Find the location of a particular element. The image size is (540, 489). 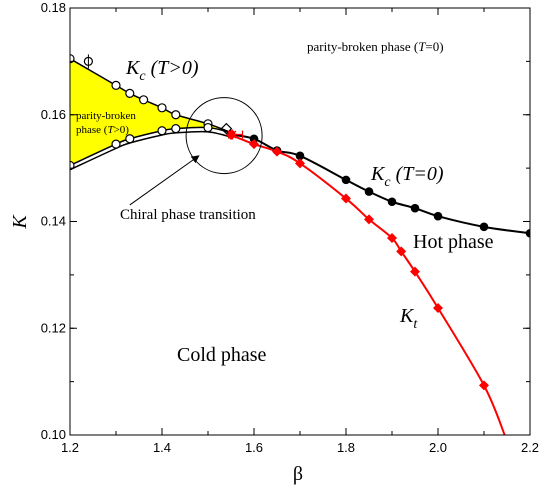

error-bar-marker is located at coordinates (236, 134).